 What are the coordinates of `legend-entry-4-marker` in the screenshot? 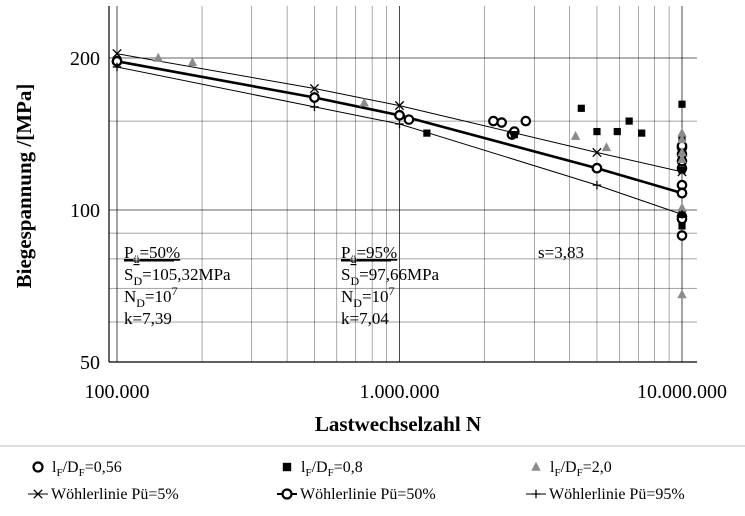 It's located at (287, 494).